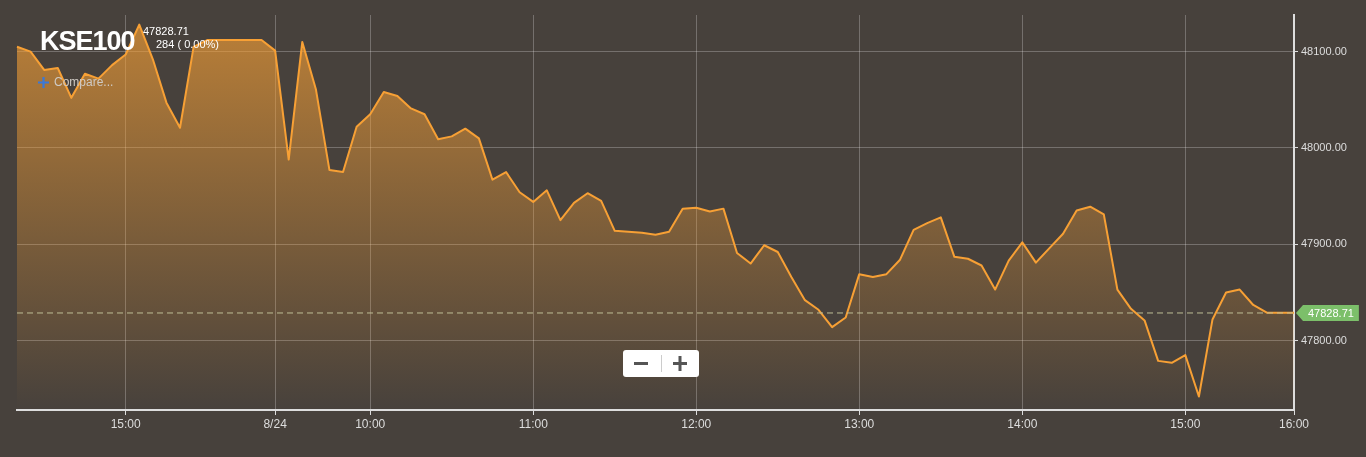  Describe the element at coordinates (275, 423) in the screenshot. I see `x-tick-label: 8/24` at that location.